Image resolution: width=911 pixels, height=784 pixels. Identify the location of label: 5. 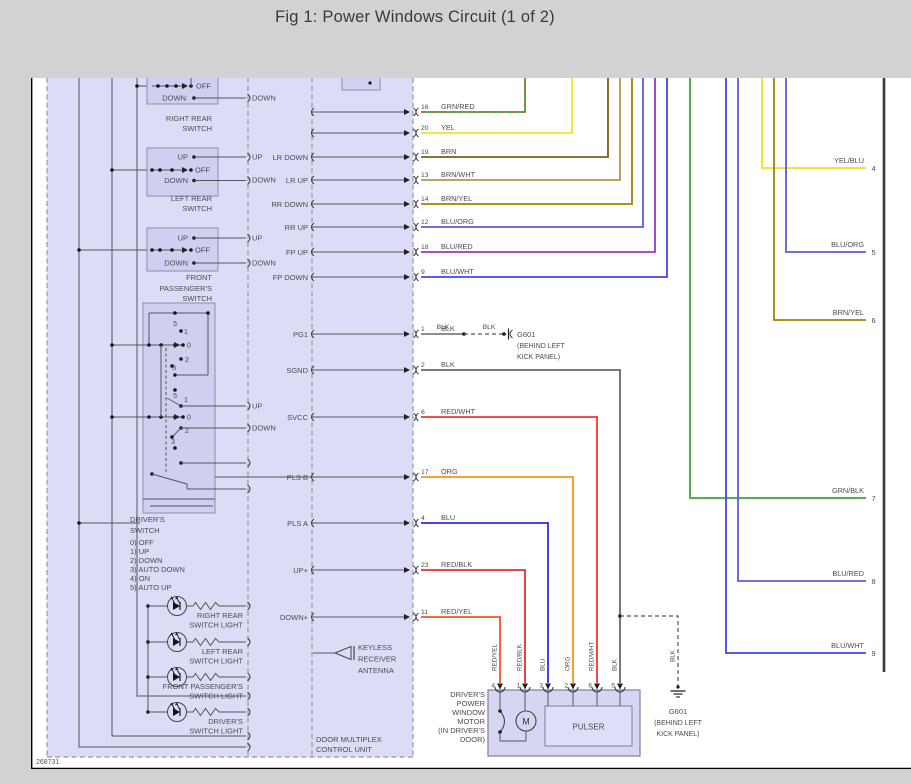
(175, 324).